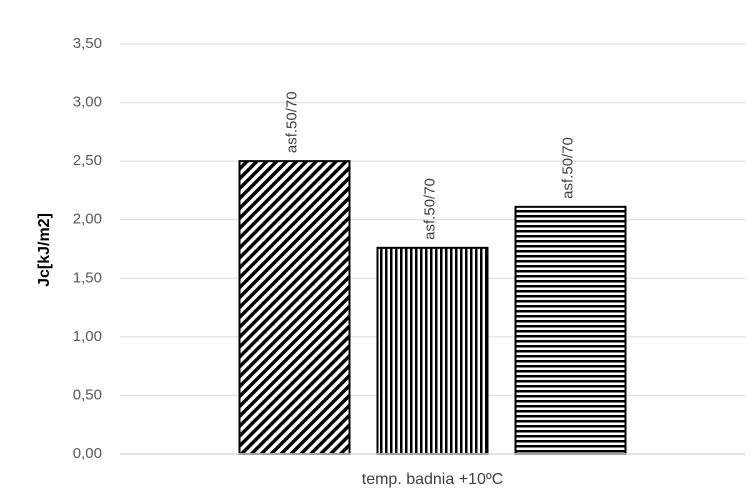 The image size is (751, 491). Describe the element at coordinates (87, 394) in the screenshot. I see `y-tick-label: 0,50` at that location.